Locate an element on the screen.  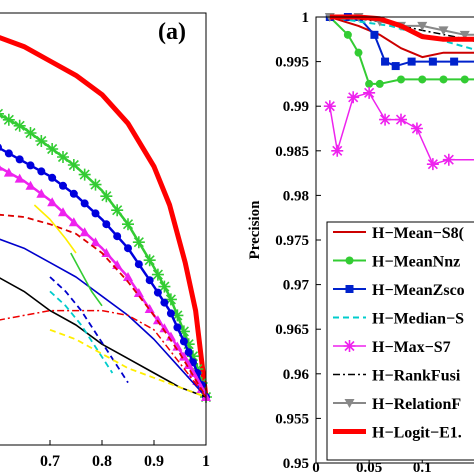
panel-b-y-tick-label: 0.99 is located at coordinates (296, 107).